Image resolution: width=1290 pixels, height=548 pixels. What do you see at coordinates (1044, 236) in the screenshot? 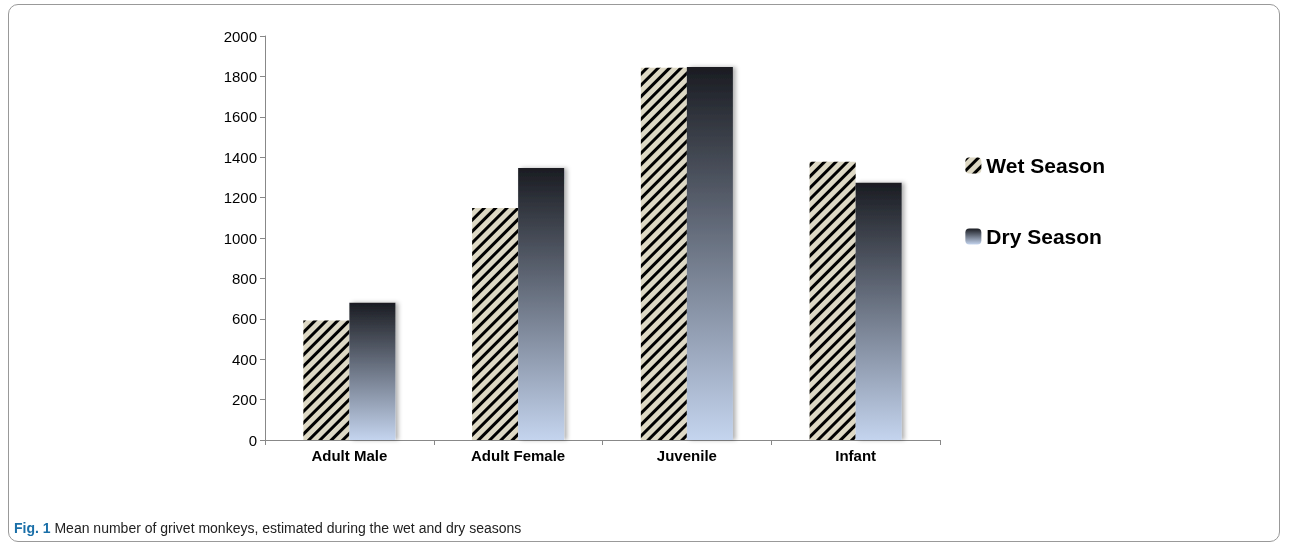
I see `legend-label: Dry Season` at bounding box center [1044, 236].